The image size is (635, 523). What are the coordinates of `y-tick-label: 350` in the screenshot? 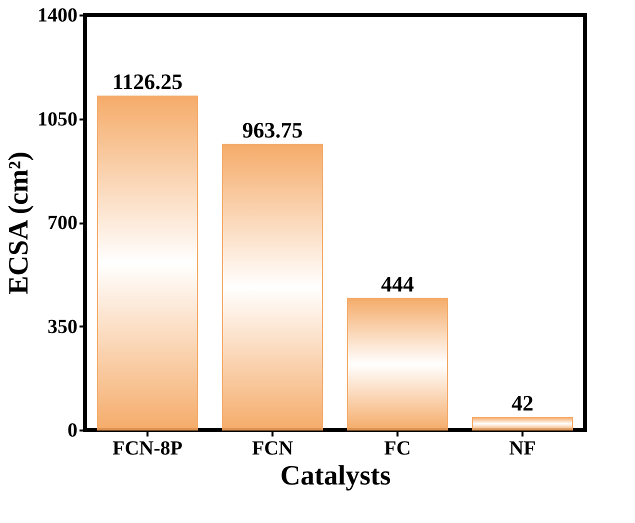 It's located at (63, 327).